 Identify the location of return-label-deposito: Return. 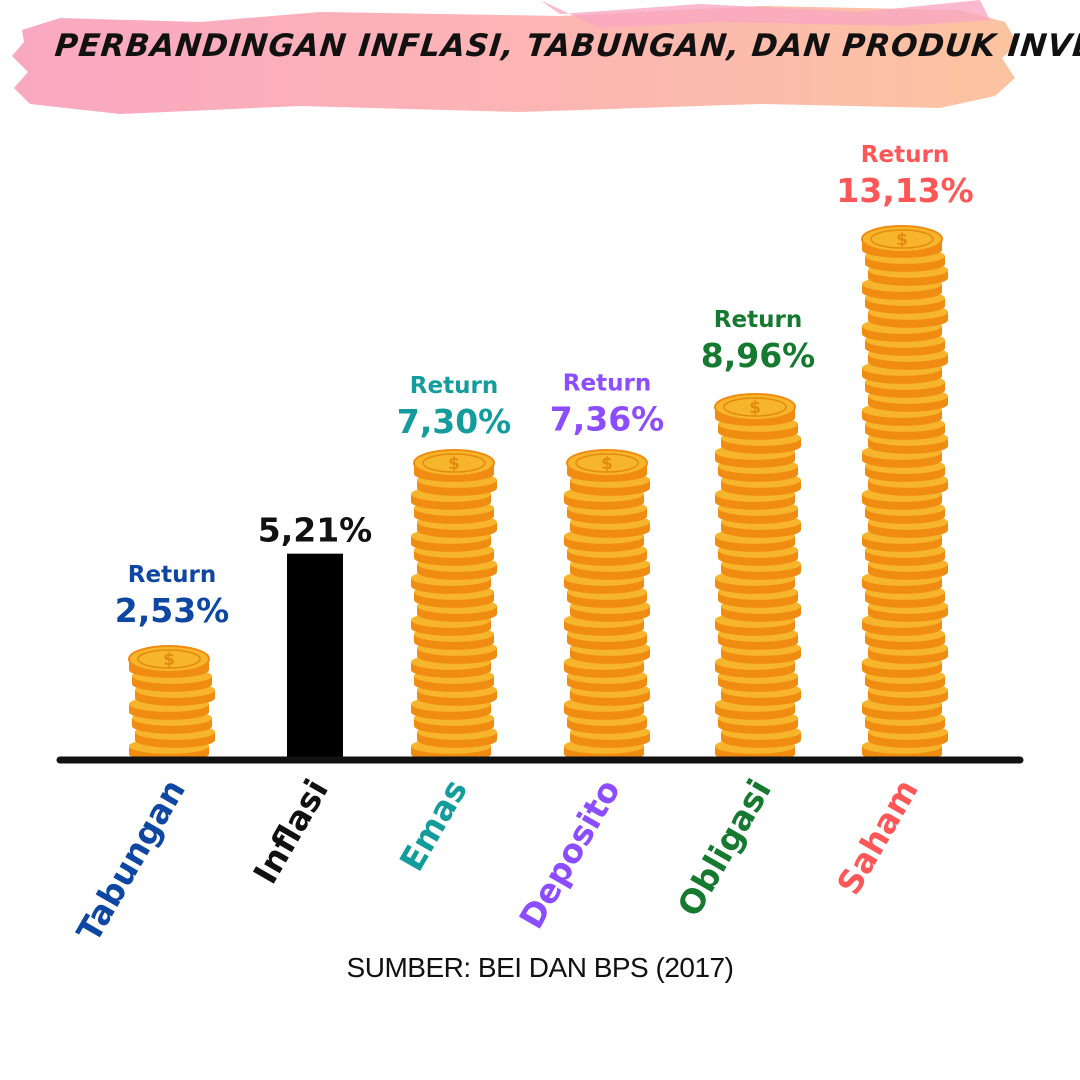
(607, 384).